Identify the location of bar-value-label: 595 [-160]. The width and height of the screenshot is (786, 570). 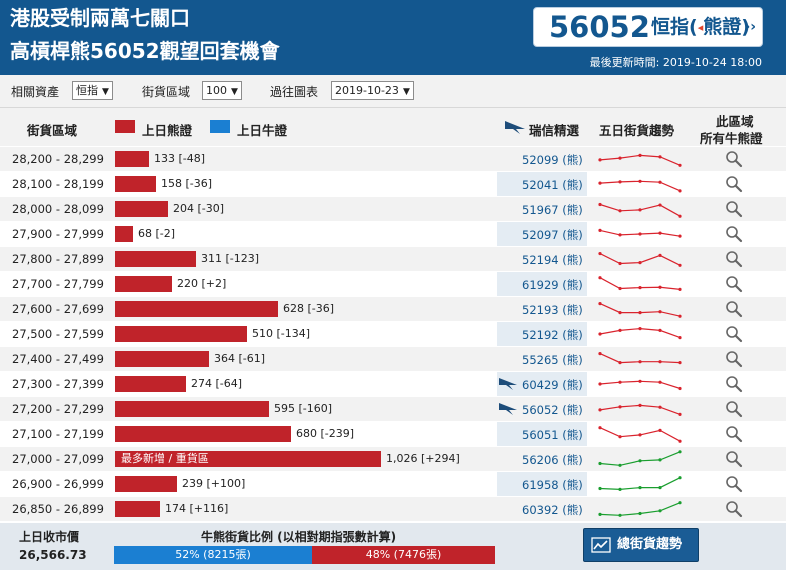
(303, 408).